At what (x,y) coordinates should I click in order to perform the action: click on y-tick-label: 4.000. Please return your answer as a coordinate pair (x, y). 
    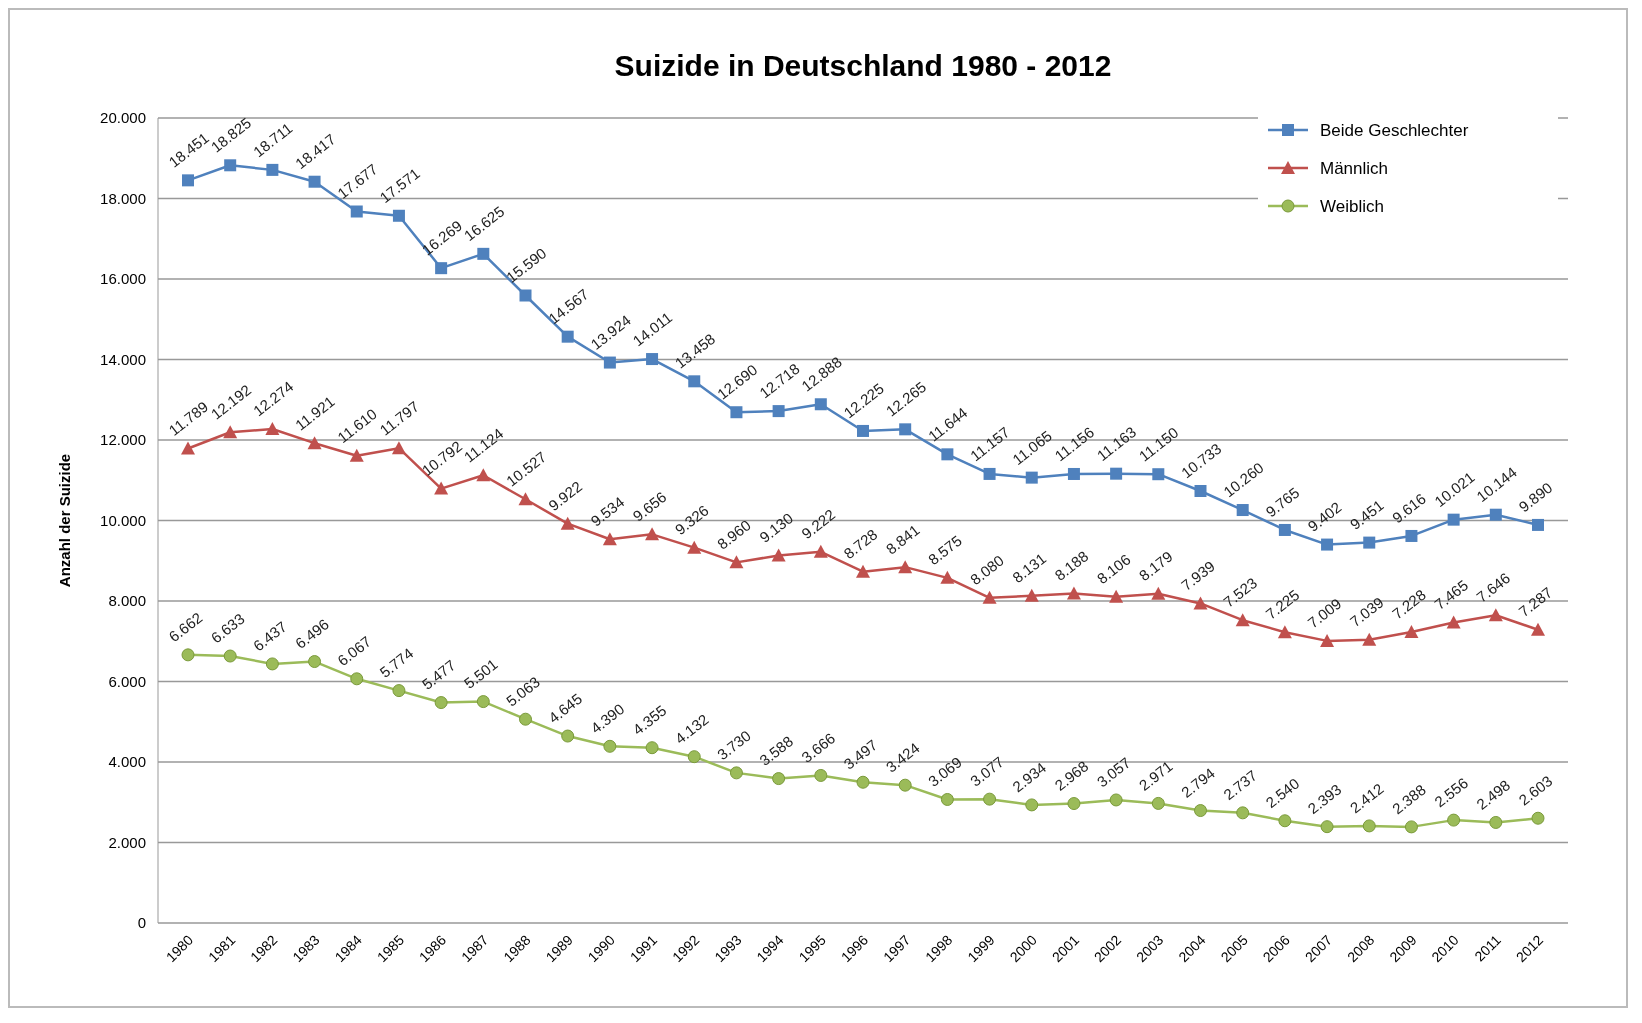
    Looking at the image, I should click on (127, 762).